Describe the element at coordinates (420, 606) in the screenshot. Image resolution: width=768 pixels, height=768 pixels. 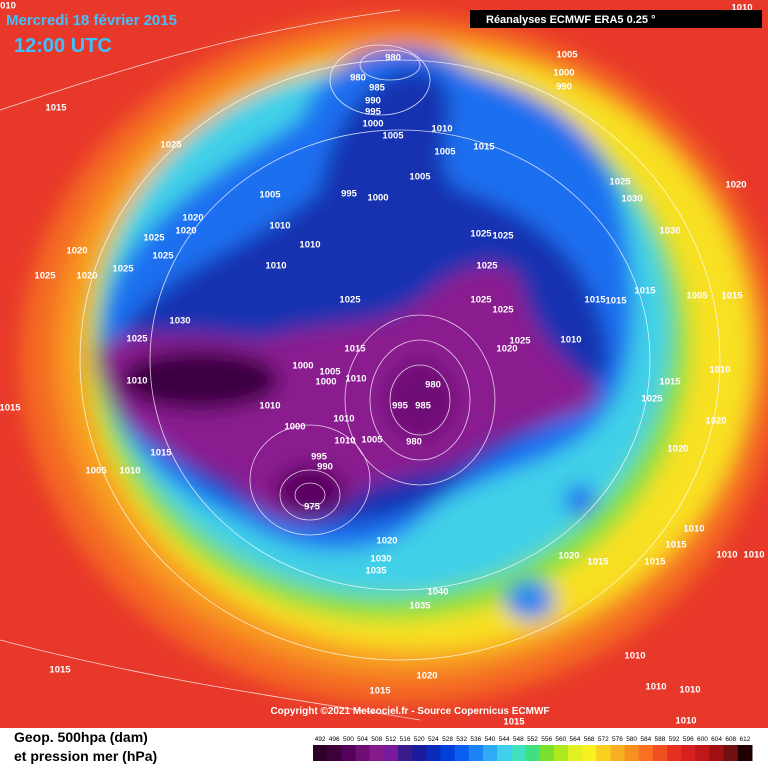
I see `isobar-label: 1035` at that location.